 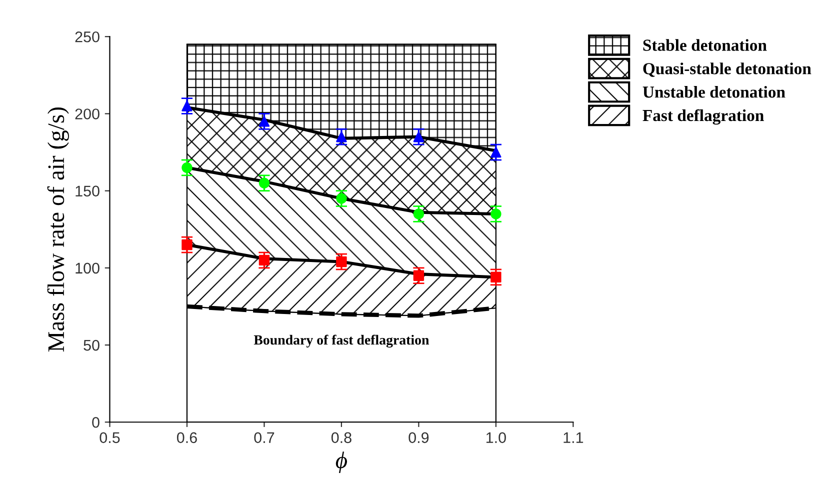 I want to click on x-tick-label: 0.9, so click(x=418, y=438).